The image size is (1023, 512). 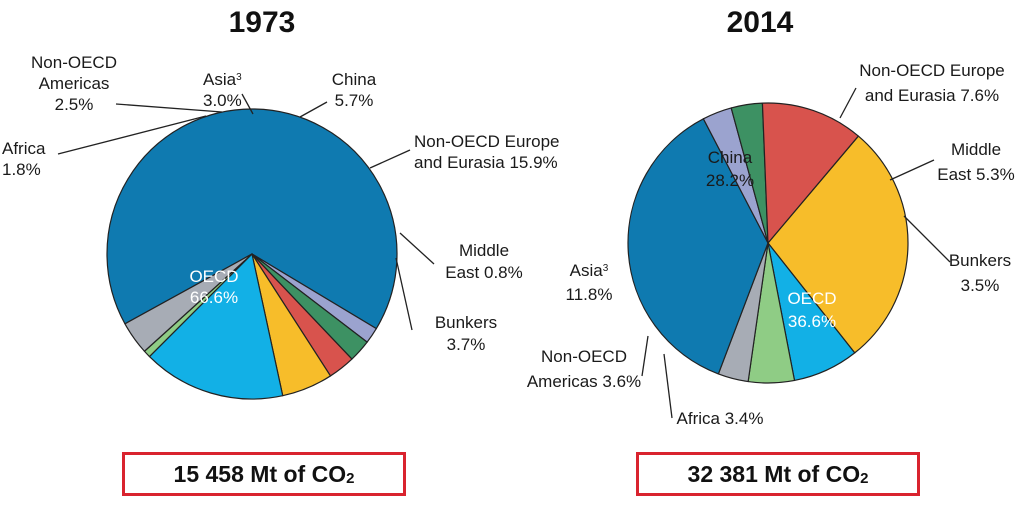 What do you see at coordinates (247, 104) in the screenshot?
I see `leader-line-1973-asia` at bounding box center [247, 104].